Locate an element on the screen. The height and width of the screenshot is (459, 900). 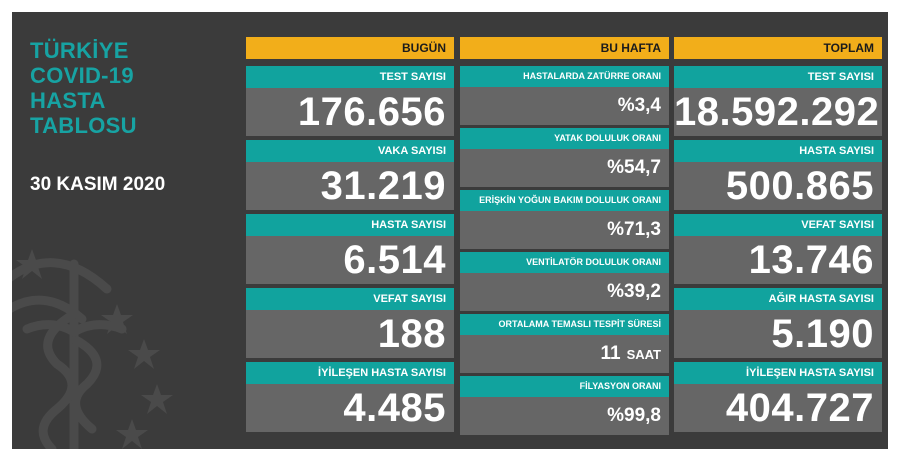
total-test-card: TEST SAYISI 18.592.292 is located at coordinates (778, 101).